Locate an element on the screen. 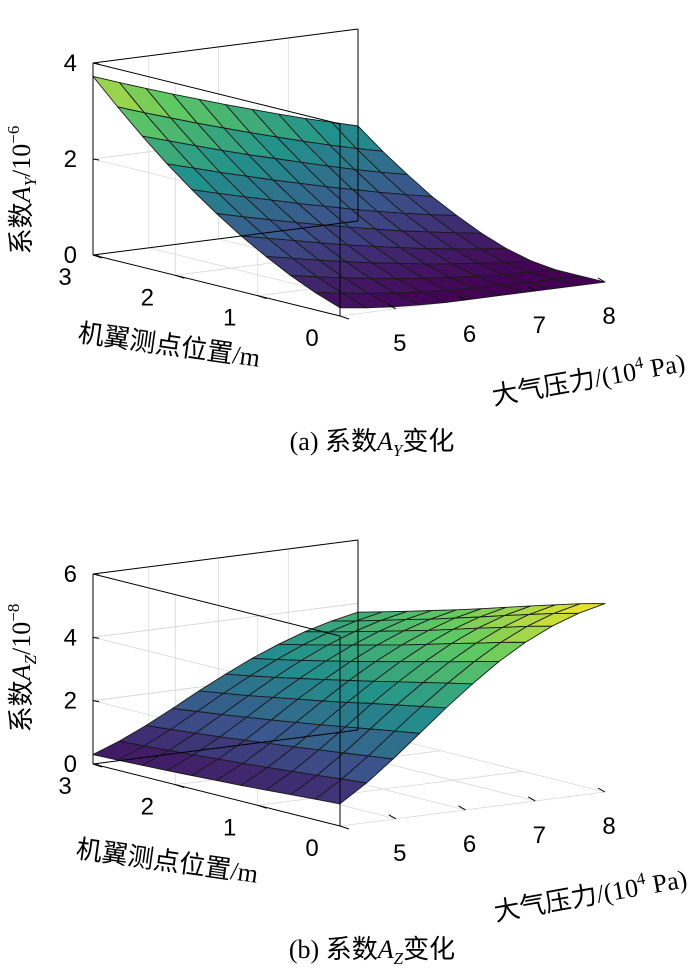 This screenshot has height=973, width=700. panel-a-ylabel: 大气压力/(104 Pa) is located at coordinates (588, 377).